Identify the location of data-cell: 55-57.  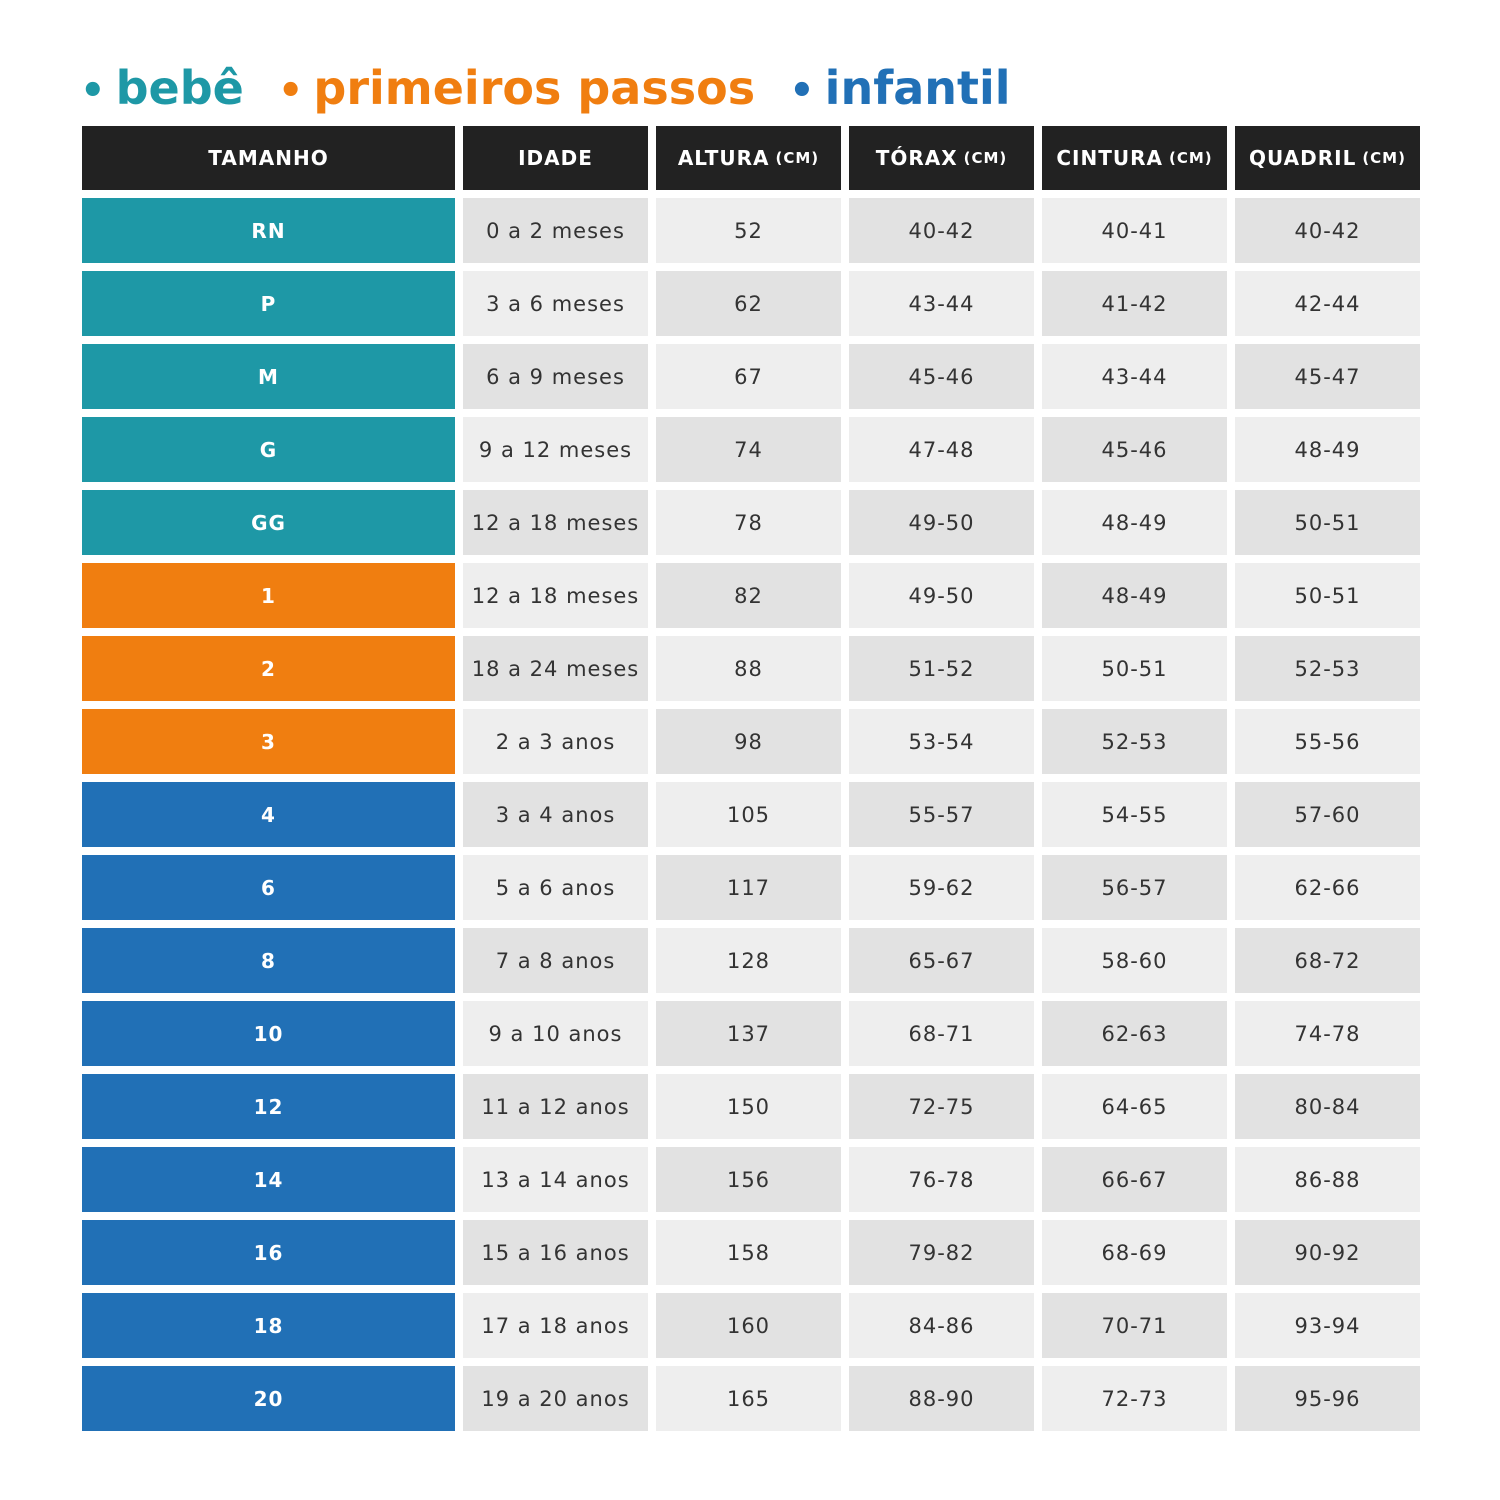
(941, 814).